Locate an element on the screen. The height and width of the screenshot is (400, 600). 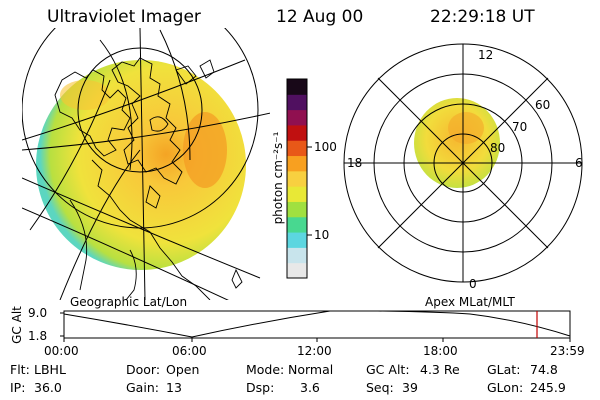
door-label: Door: is located at coordinates (143, 369).